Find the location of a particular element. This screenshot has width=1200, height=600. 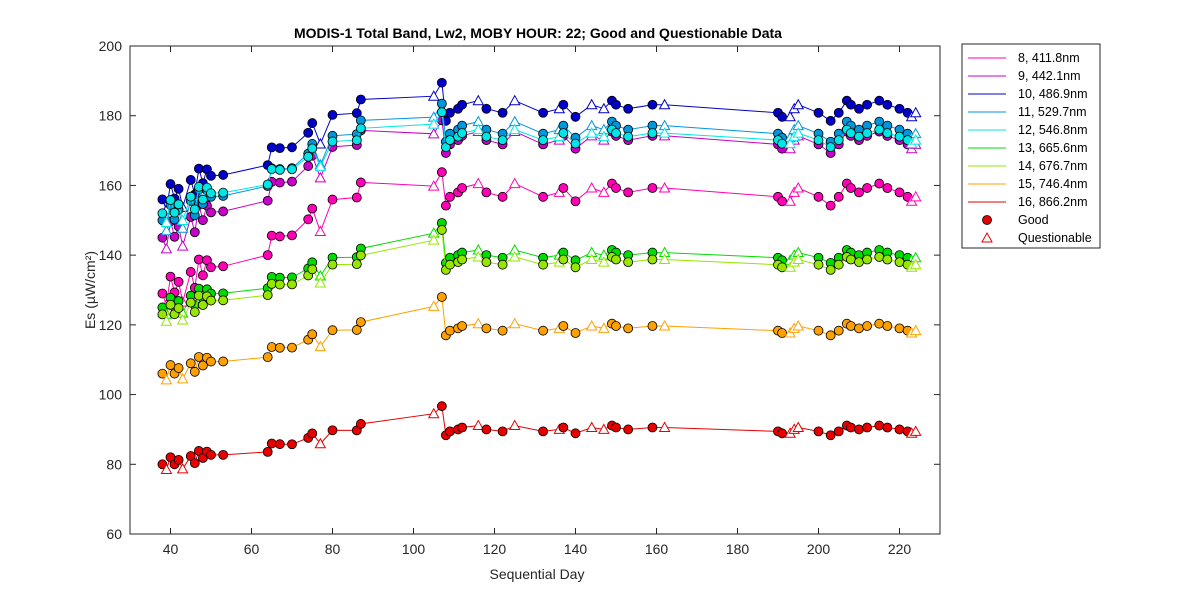

legend-entry: 11, 529.7nm is located at coordinates (1052, 112).